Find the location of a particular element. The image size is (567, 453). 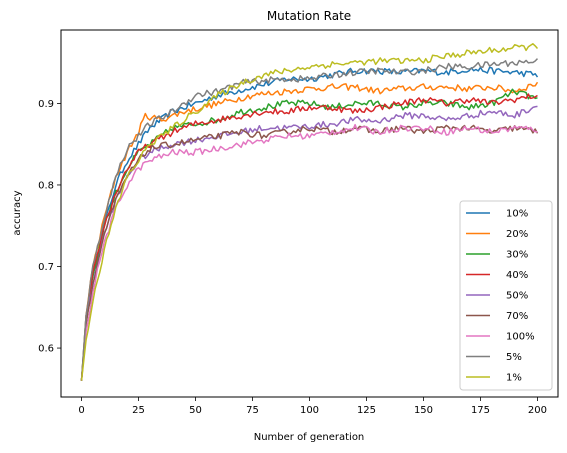

x-tick-label: 125 is located at coordinates (366, 410).